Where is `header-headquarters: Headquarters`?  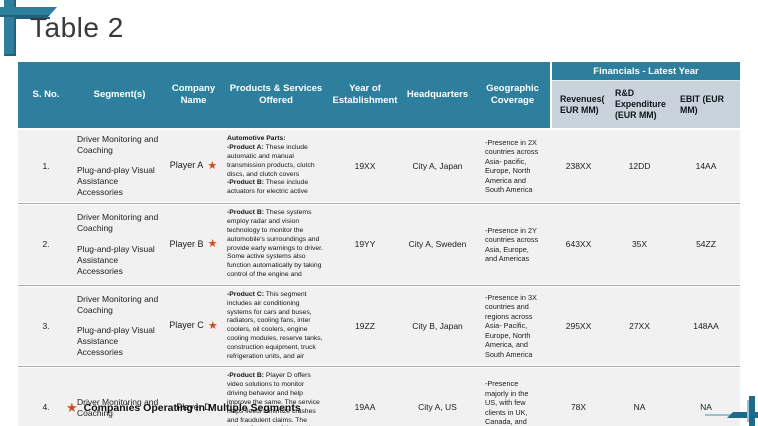
header-headquarters: Headquarters is located at coordinates (437, 95).